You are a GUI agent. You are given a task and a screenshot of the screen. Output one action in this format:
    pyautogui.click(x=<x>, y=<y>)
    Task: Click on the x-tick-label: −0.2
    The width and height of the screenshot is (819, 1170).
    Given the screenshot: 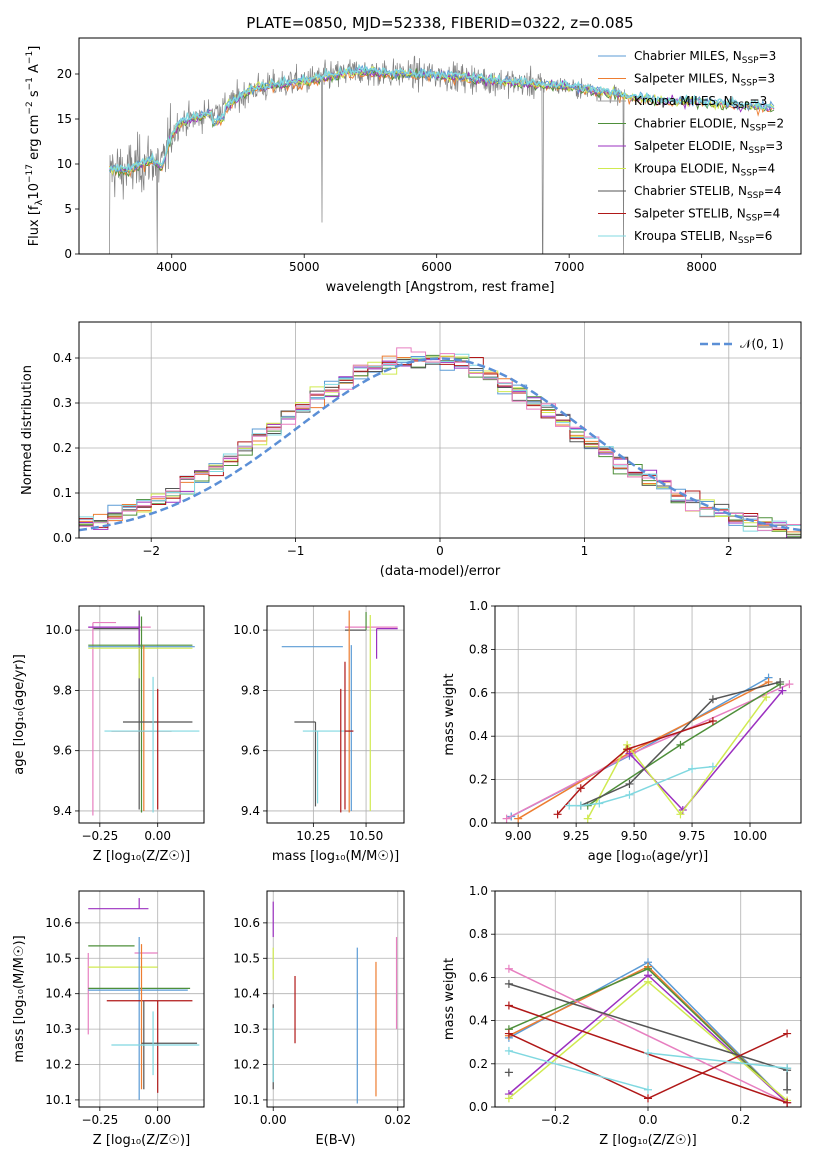 What is the action you would take?
    pyautogui.click(x=555, y=1120)
    